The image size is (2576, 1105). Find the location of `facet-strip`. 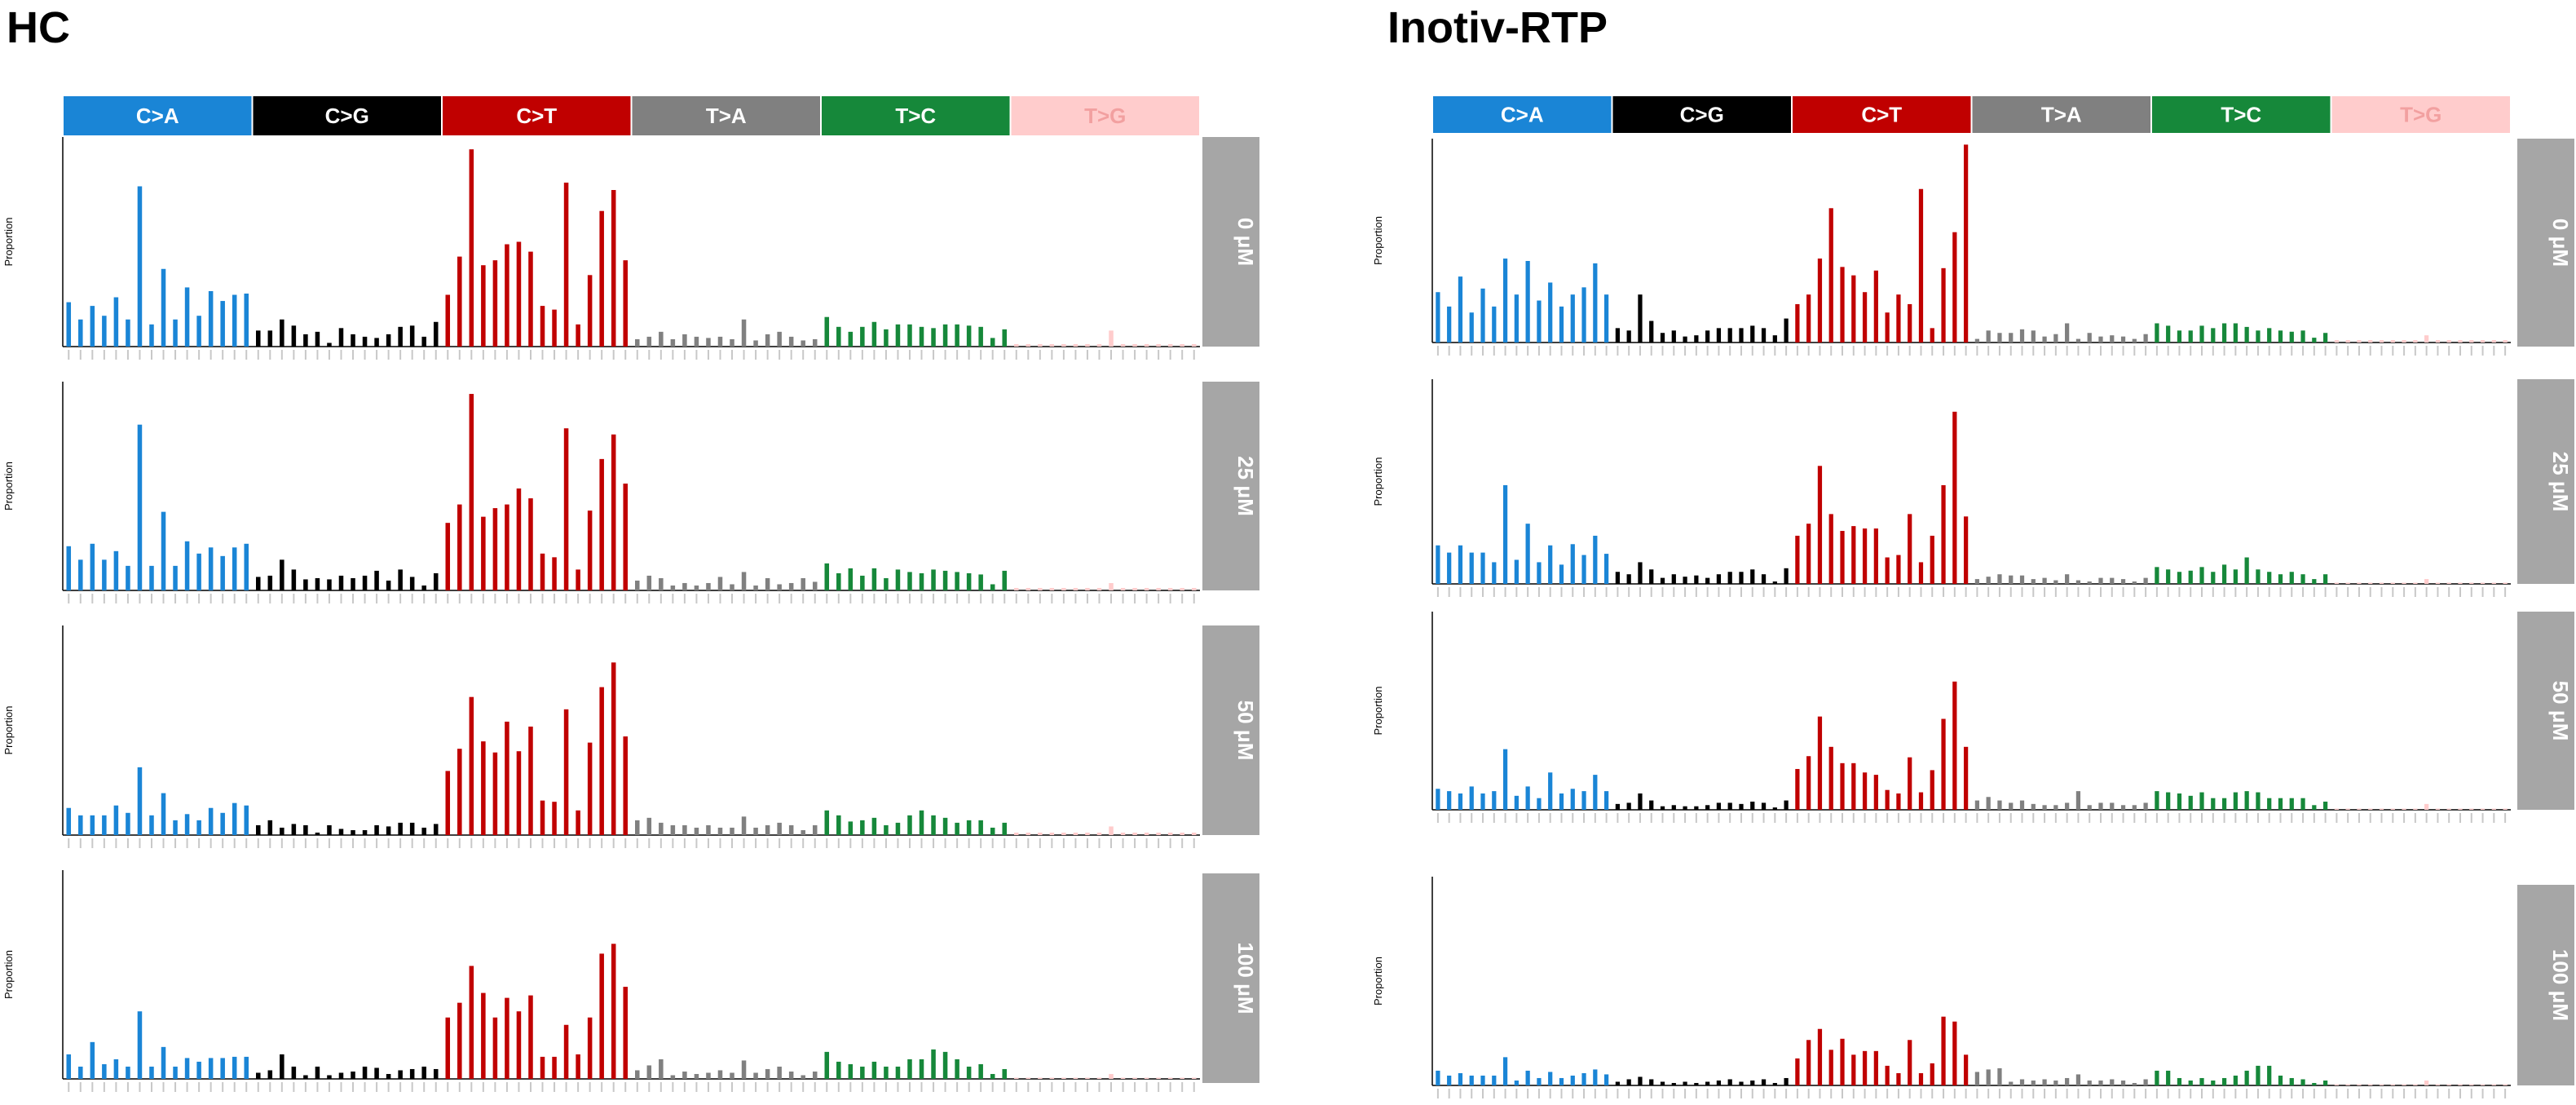

facet-strip is located at coordinates (2545, 711).